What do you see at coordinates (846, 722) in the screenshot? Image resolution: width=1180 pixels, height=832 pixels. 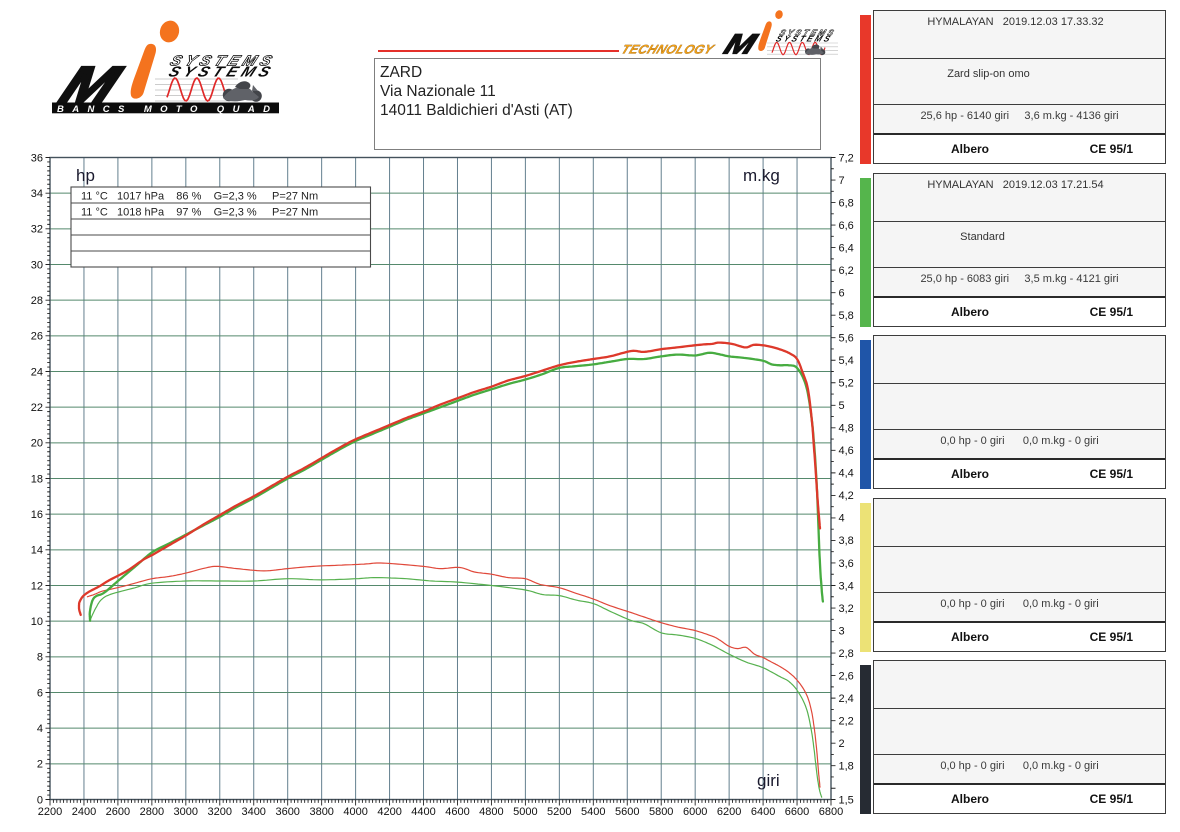 I see `svg-text: 2,2` at bounding box center [846, 722].